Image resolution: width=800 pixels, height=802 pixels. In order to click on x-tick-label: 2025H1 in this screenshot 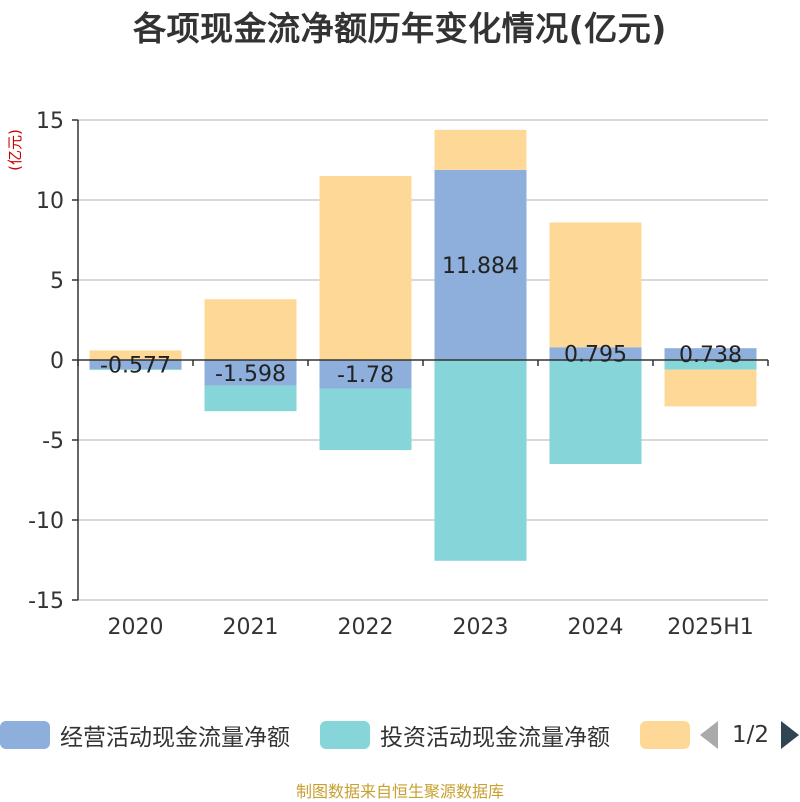, I will do `click(710, 627)`.